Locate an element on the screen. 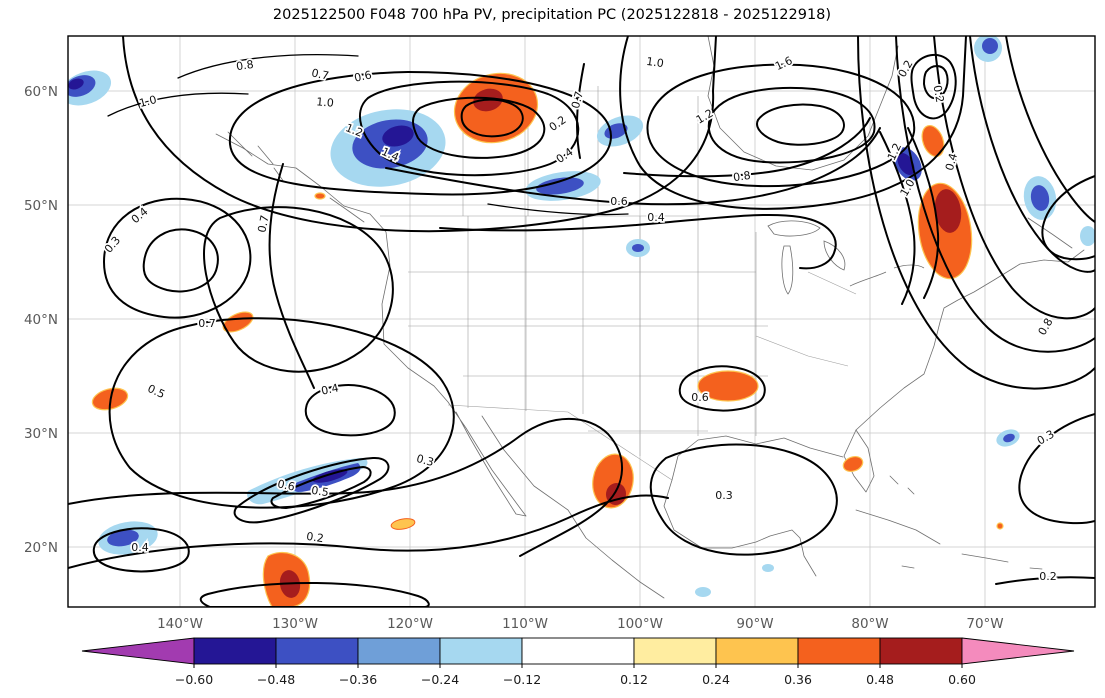 The width and height of the screenshot is (1105, 698). colorbar-extend-min is located at coordinates (138, 651).